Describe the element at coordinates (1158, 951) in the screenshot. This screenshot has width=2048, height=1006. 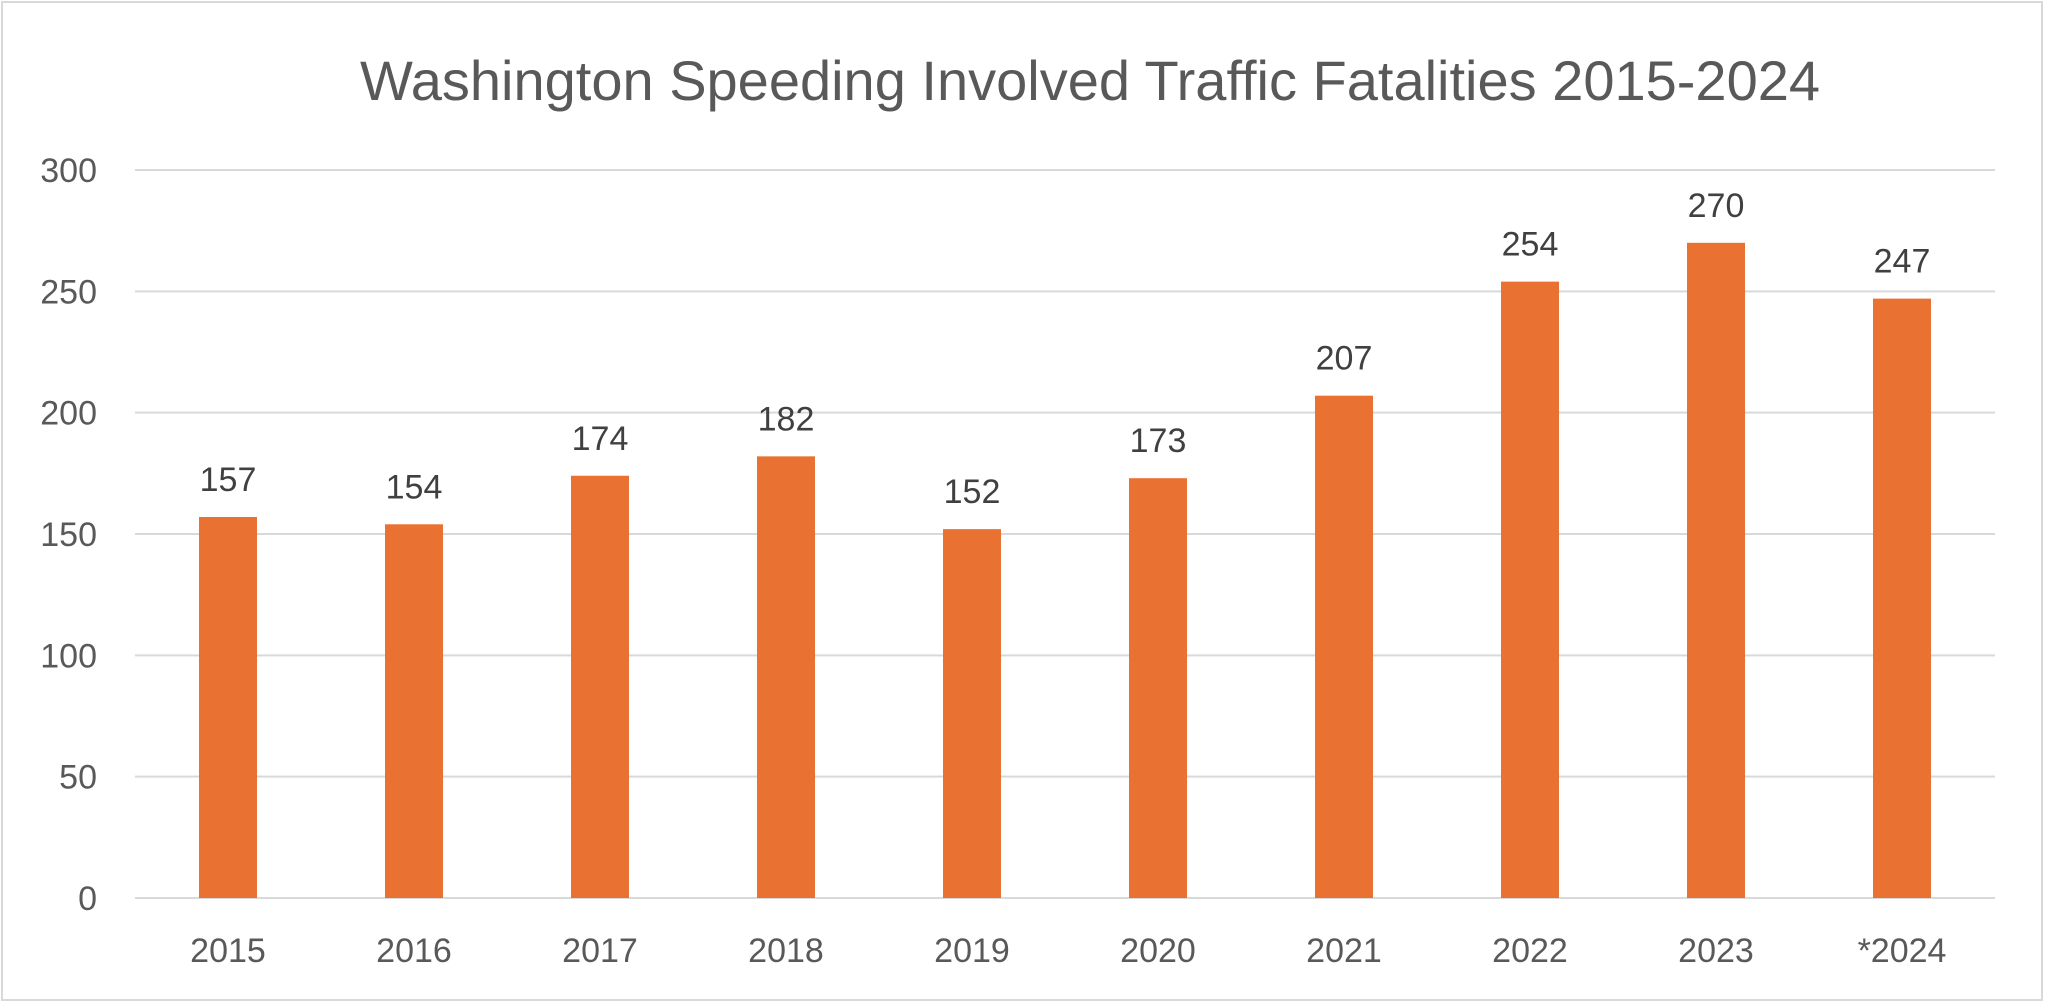
I see `x-tick-label: 2020` at that location.